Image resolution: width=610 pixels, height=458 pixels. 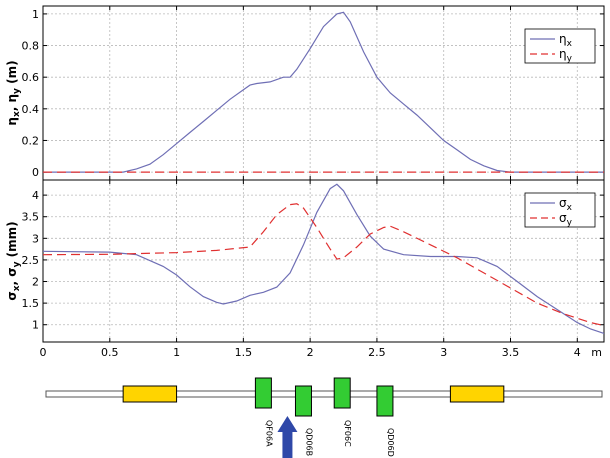 I want to click on dispersion-legend: ηx ηy, so click(x=560, y=46).